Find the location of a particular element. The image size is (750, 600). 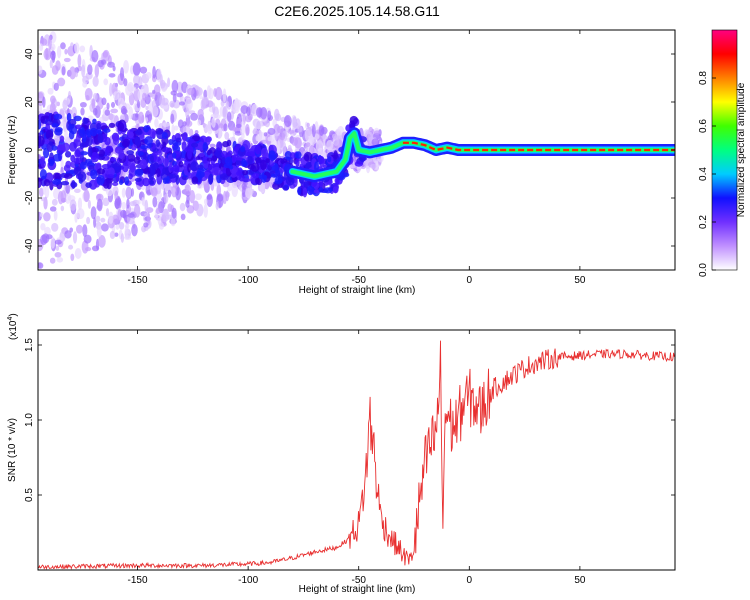

spectrum-y-tick-label: 20 is located at coordinates (29, 102).